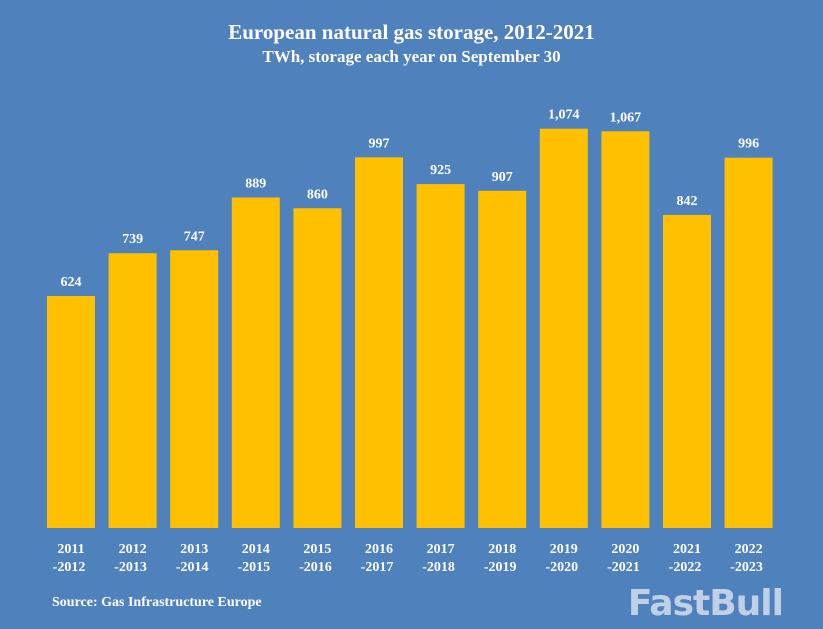 Image resolution: width=823 pixels, height=629 pixels. What do you see at coordinates (748, 144) in the screenshot?
I see `data-label: 996` at bounding box center [748, 144].